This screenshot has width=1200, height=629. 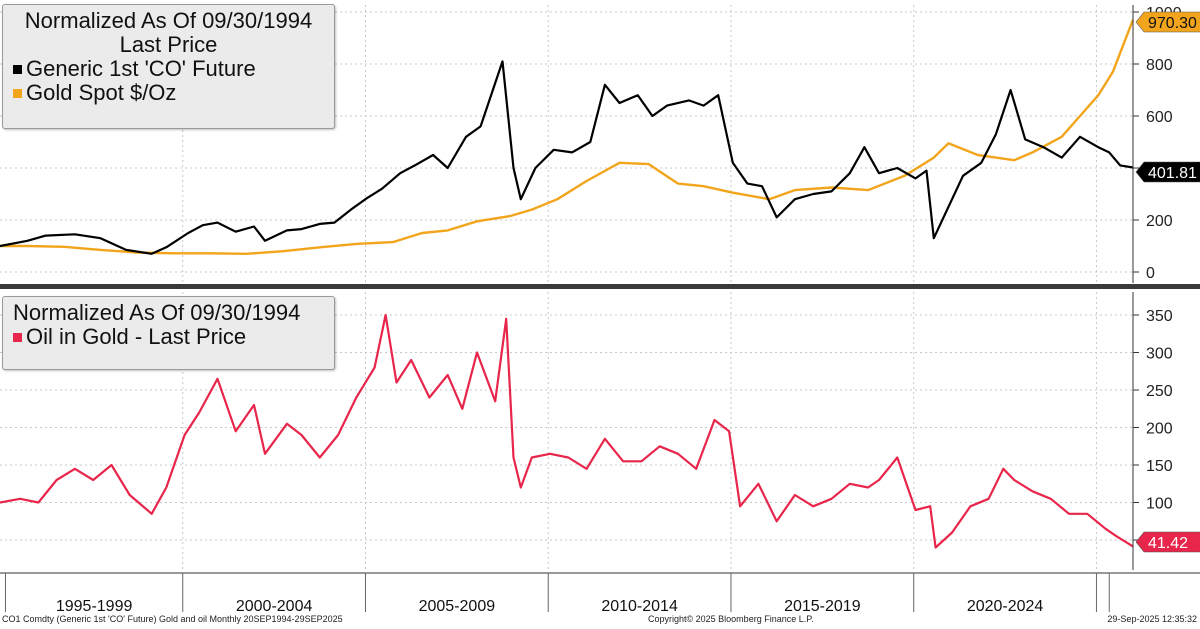 I want to click on oil-swatch-icon, so click(x=17, y=69).